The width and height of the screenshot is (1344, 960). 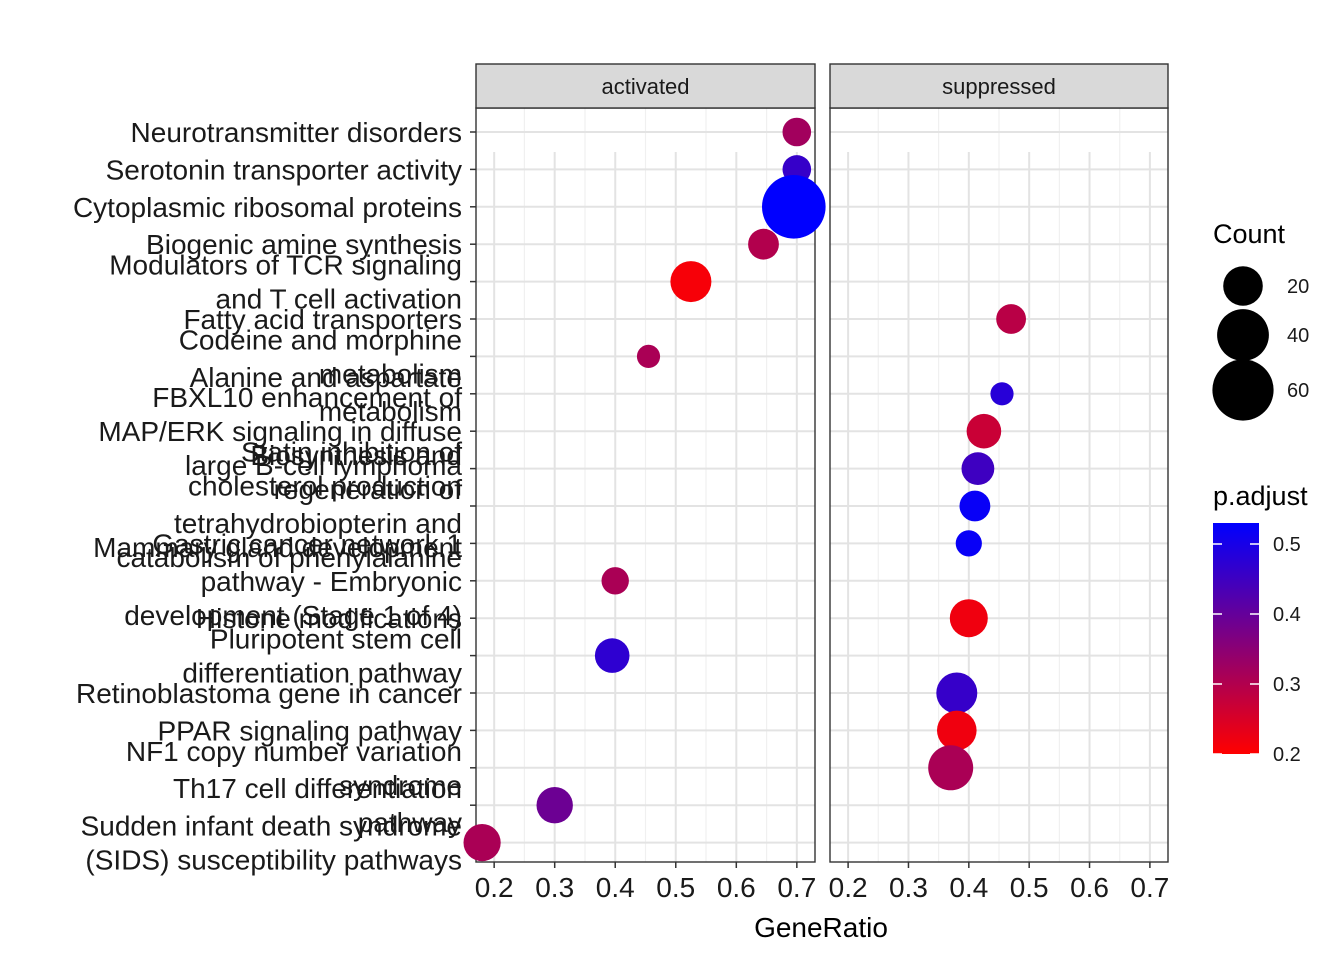 I want to click on legend: Count p.adjust 20 40 60 0.2 0.3 0.4 0.5, so click(x=1260, y=492).